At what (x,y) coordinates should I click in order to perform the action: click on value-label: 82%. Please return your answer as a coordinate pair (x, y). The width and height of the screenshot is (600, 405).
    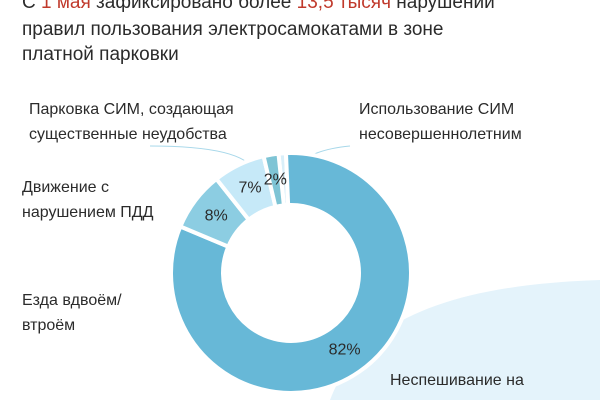
    Looking at the image, I should click on (345, 349).